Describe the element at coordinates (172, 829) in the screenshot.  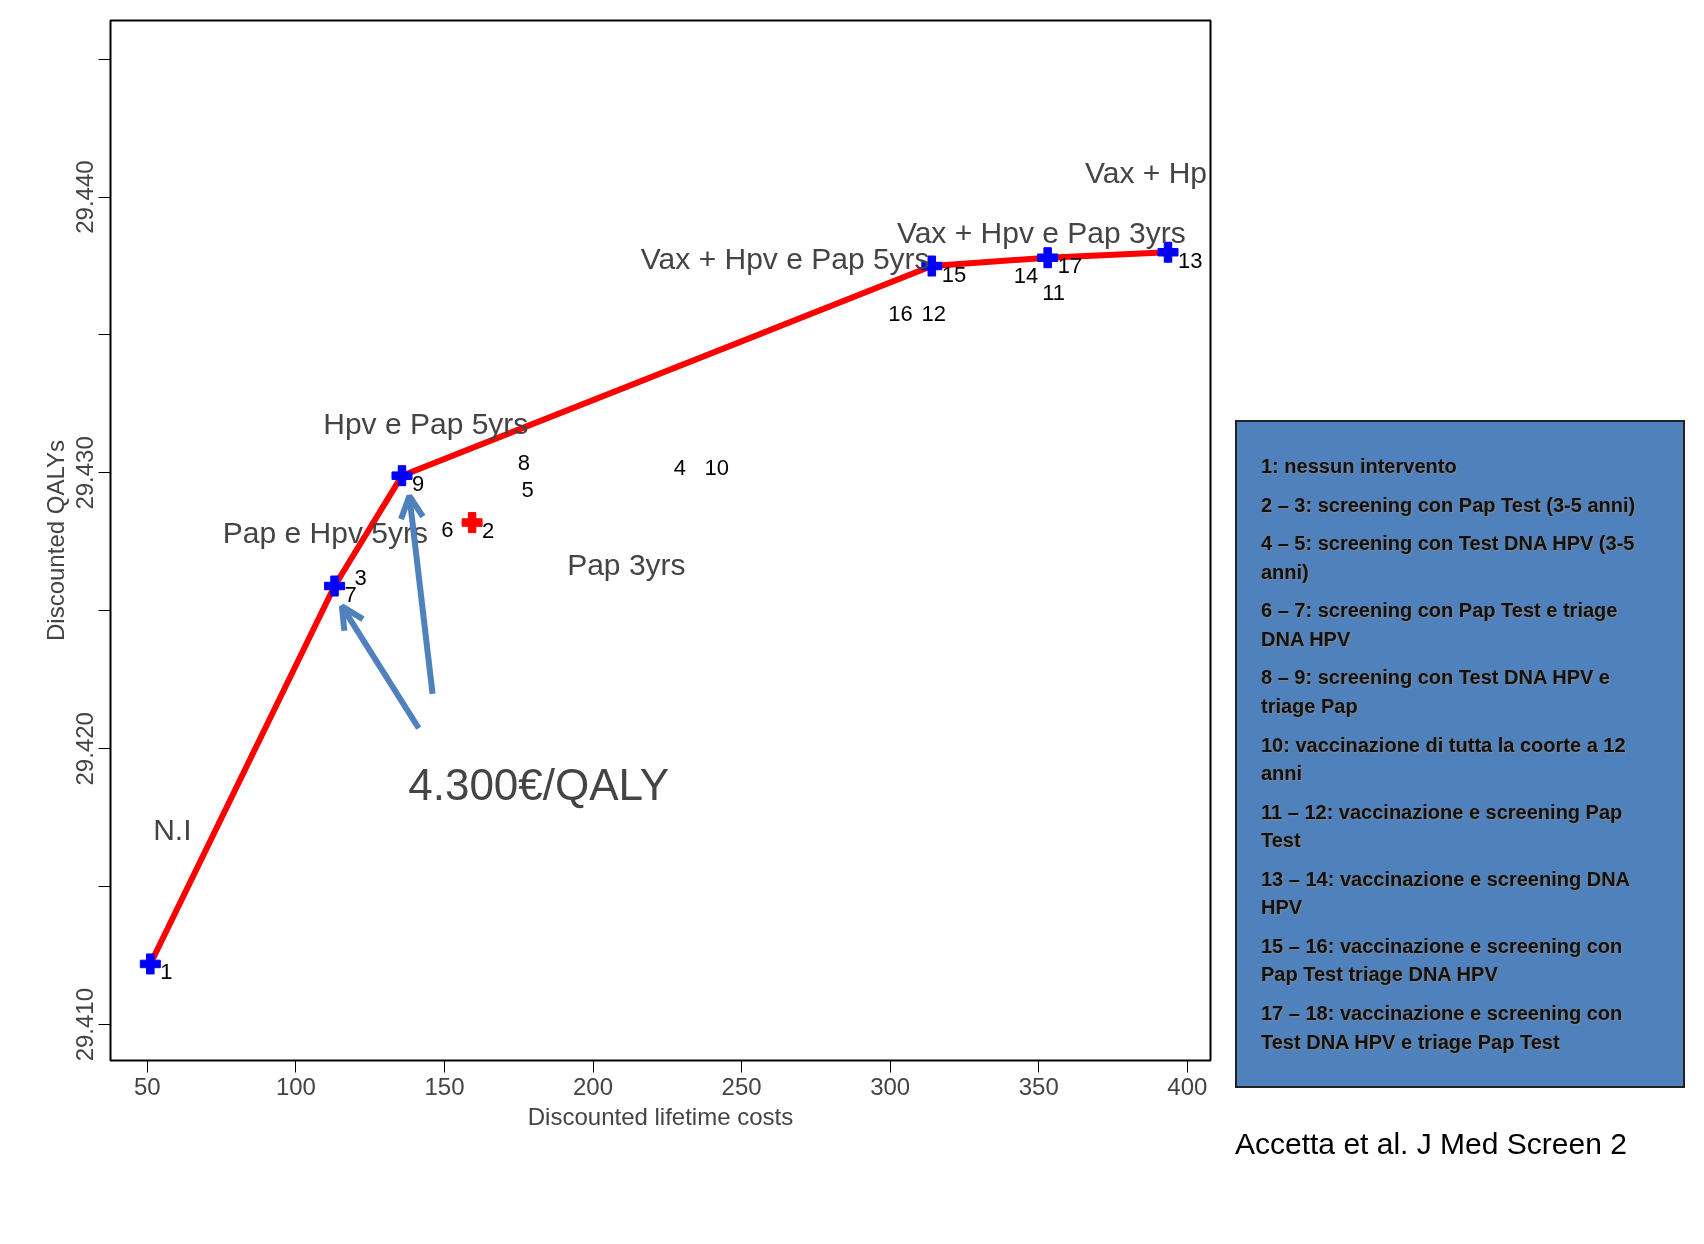
I see `annotation: N.I` at that location.